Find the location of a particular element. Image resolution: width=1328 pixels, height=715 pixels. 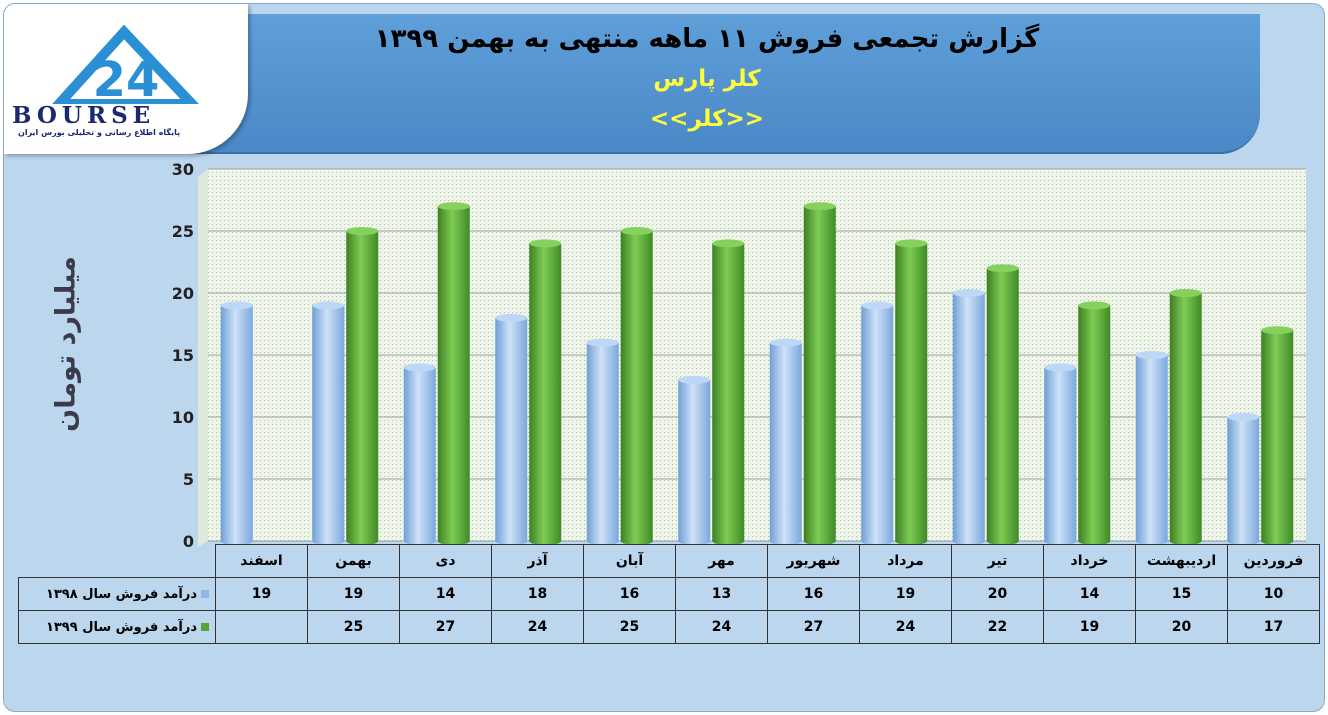

y-tick-label: 0 is located at coordinates (188, 541).